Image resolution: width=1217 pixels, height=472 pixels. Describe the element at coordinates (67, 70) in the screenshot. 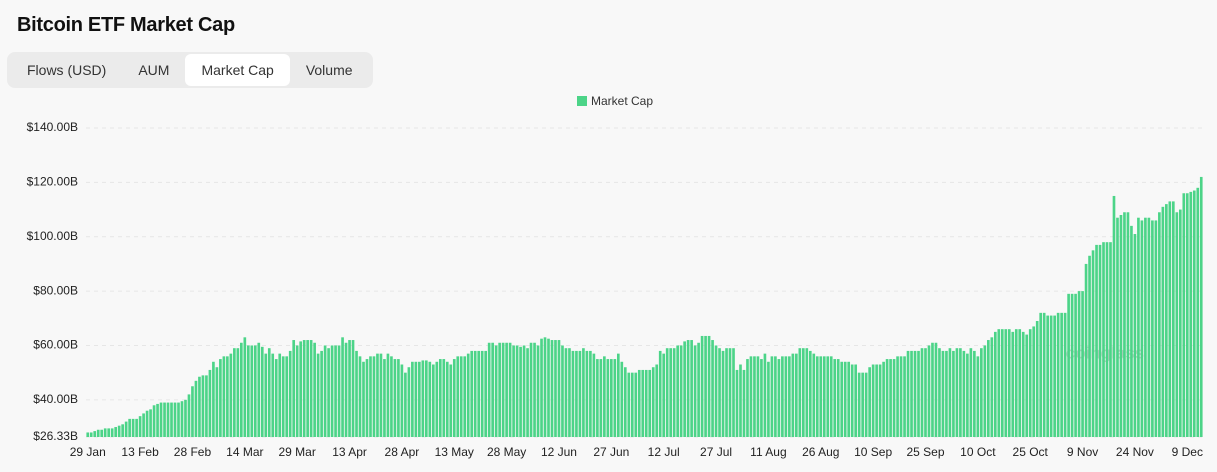

I see `tab: Flows (USD)` at that location.